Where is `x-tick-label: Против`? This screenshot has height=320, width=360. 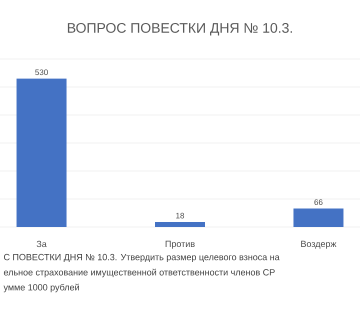 x-tick-label: Против is located at coordinates (180, 244).